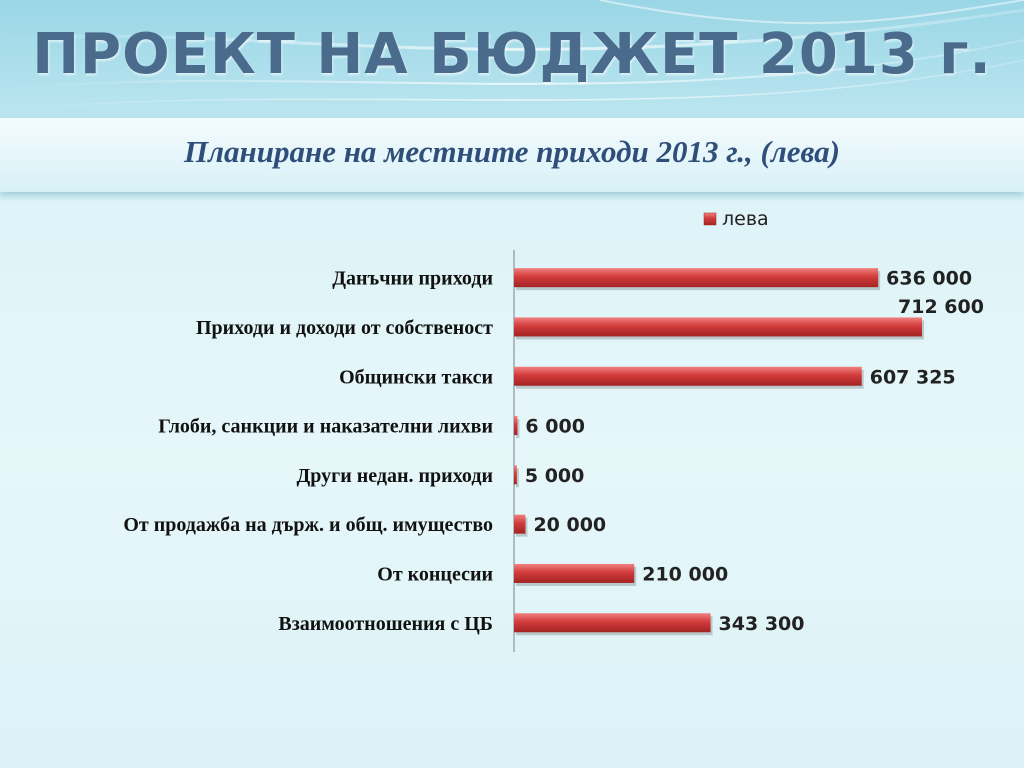 This screenshot has width=1024, height=768. Describe the element at coordinates (929, 279) in the screenshot. I see `value-label: 636 000` at that location.